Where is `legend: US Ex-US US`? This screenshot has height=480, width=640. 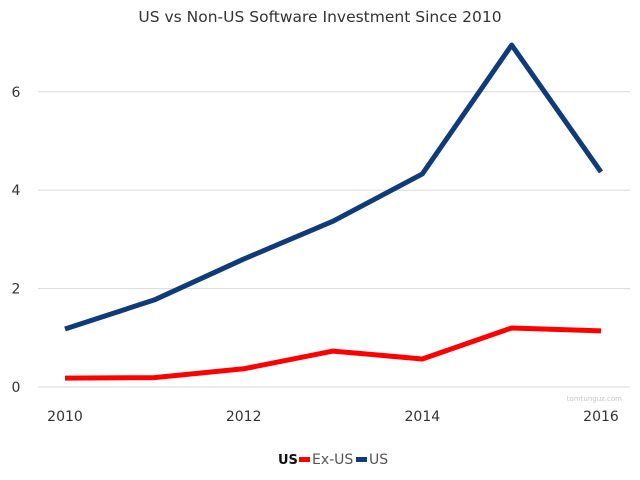
legend: US Ex-US US is located at coordinates (333, 460).